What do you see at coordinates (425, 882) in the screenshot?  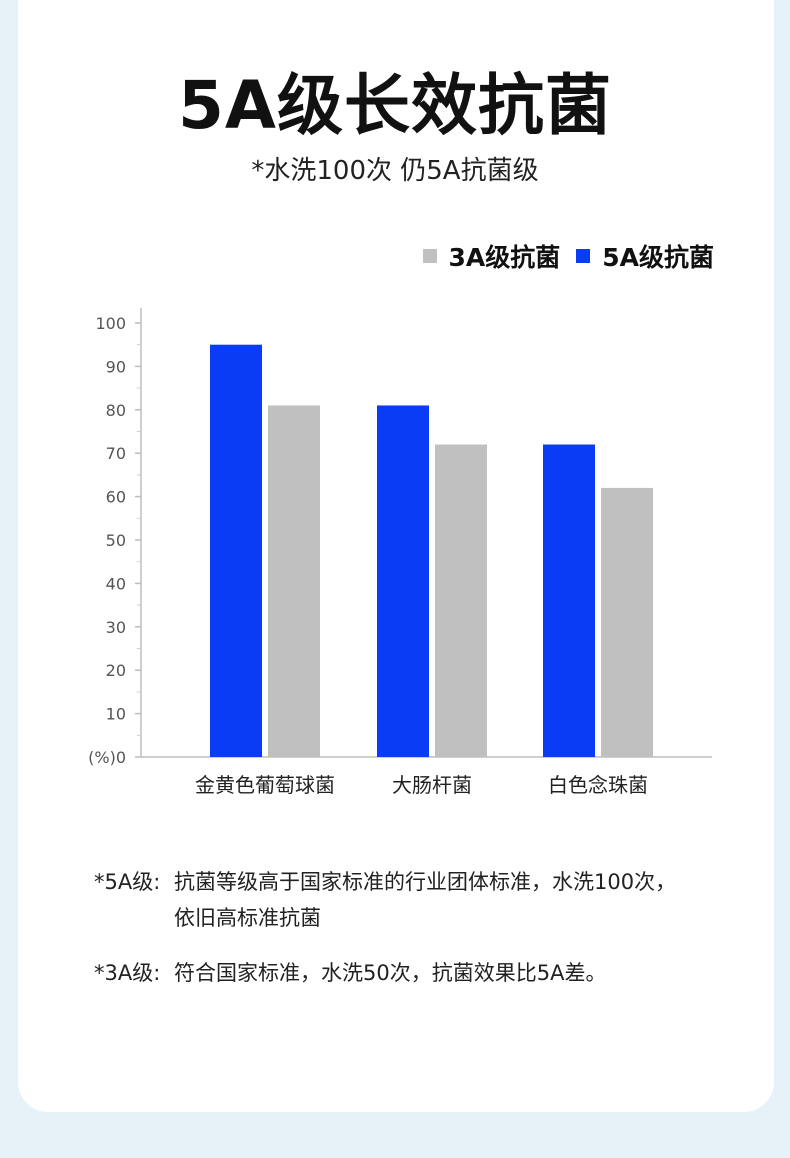 I see `note-5a-line-1: 抗菌等级高于国家标准的行业团体标准，水洗100次，` at bounding box center [425, 882].